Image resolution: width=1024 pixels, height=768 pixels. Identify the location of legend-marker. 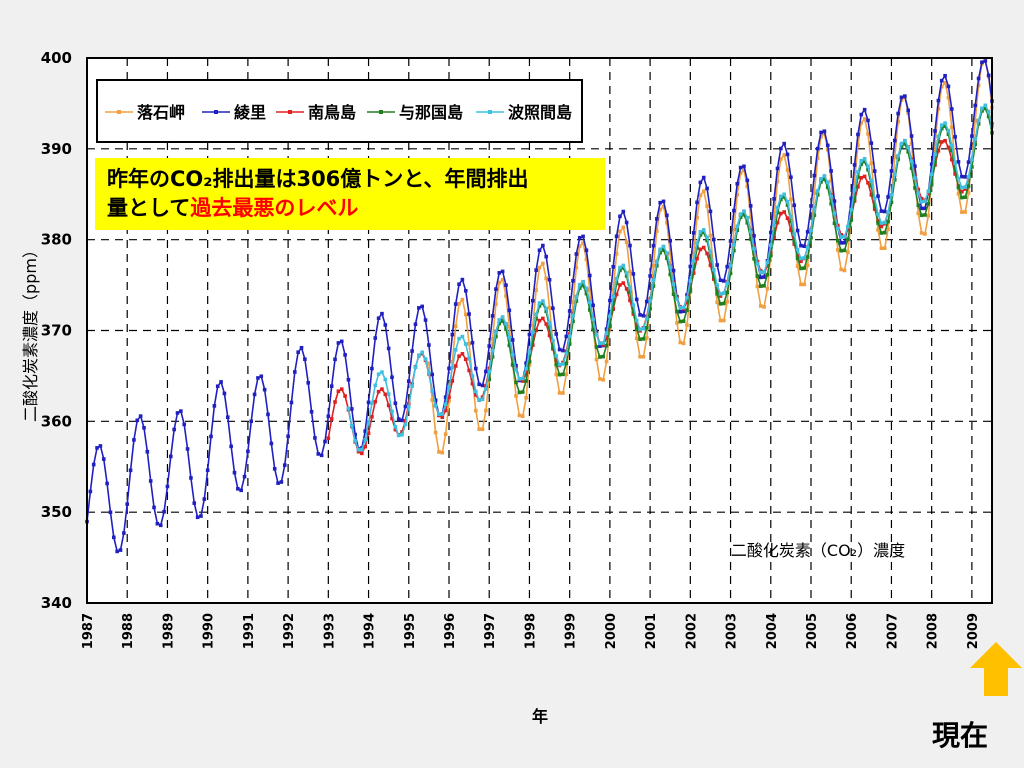
(381, 112).